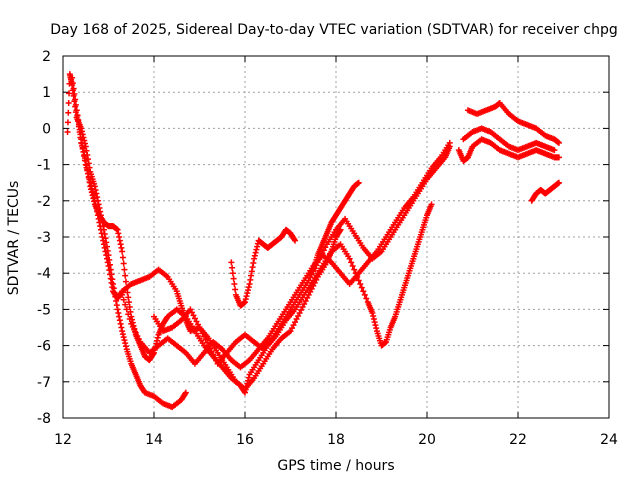 The width and height of the screenshot is (640, 480). What do you see at coordinates (44, 383) in the screenshot?
I see `y-tick-label: -7` at bounding box center [44, 383].